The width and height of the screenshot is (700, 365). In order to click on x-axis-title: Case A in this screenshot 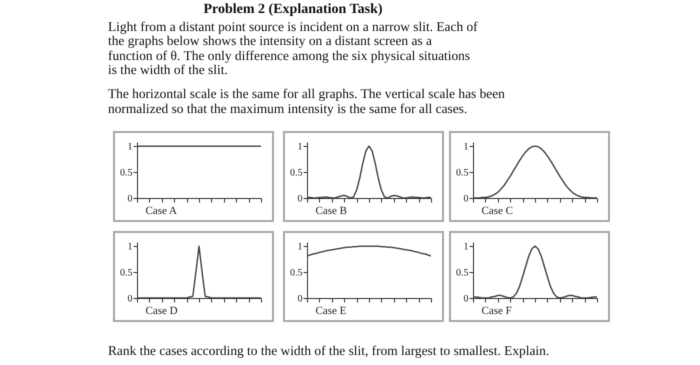, I will do `click(162, 211)`.